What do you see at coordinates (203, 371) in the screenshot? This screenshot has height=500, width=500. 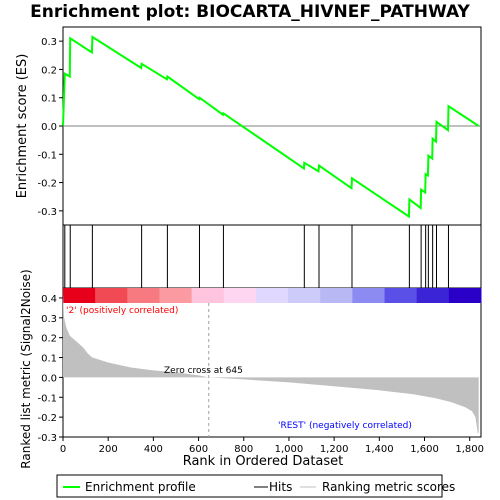 I see `zero-cross-label: Zero cross at 645` at bounding box center [203, 371].